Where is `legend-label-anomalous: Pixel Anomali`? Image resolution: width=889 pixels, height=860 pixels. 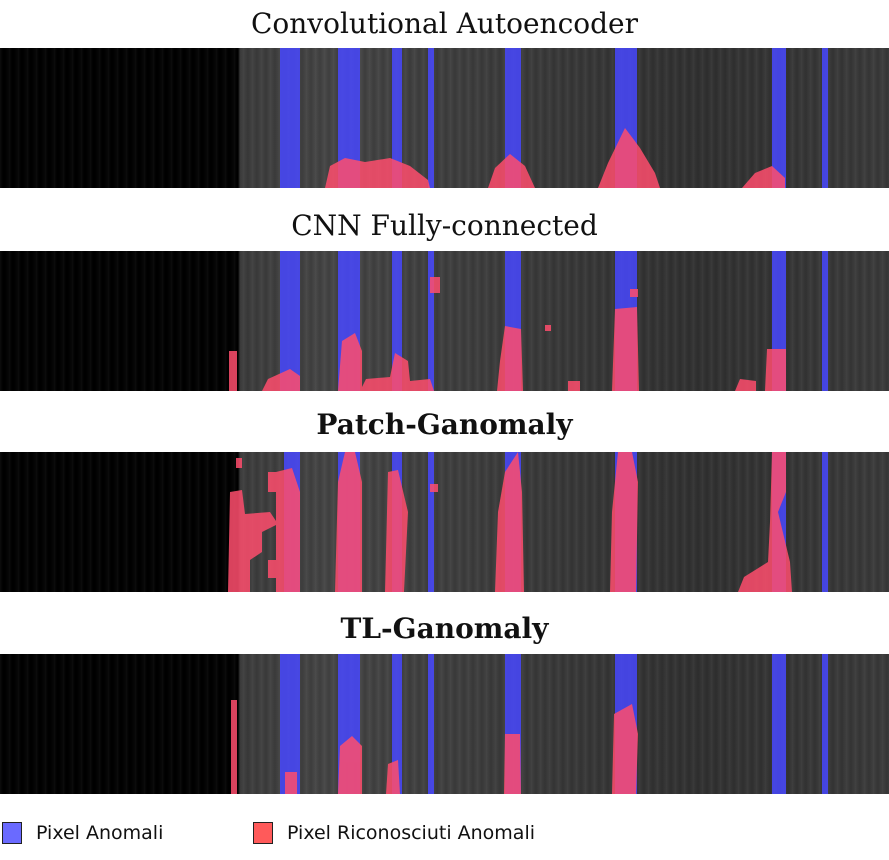 legend-label-anomalous: Pixel Anomali is located at coordinates (100, 833).